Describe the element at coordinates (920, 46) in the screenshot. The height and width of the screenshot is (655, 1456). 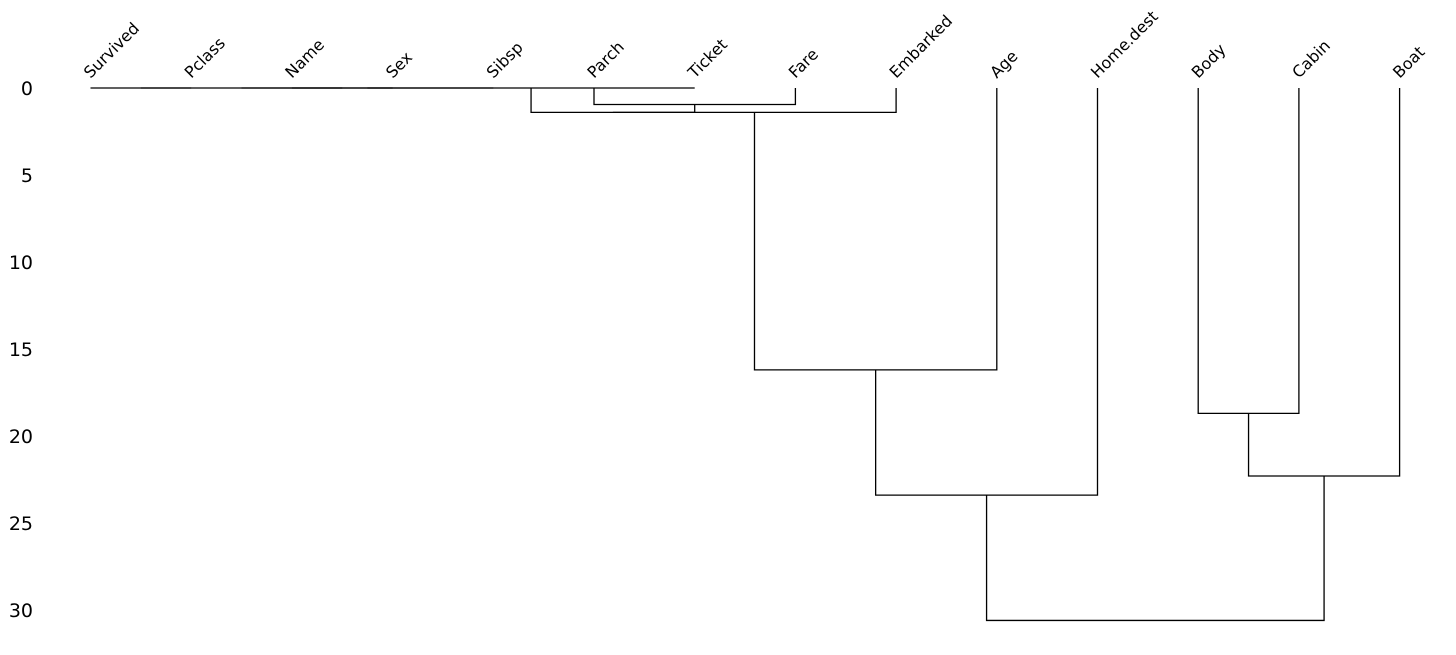
I see `leaf-label-embarked: Embarked` at that location.